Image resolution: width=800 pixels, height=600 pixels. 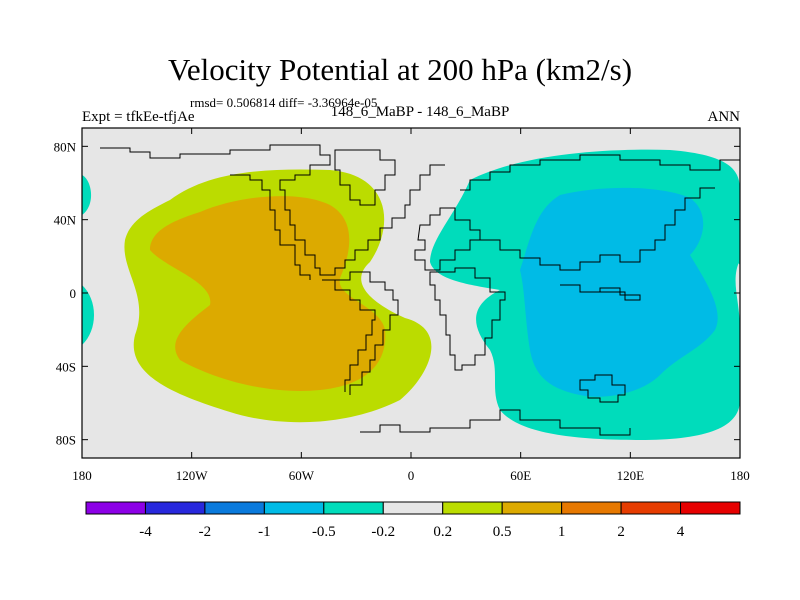 I want to click on colorbar-label: 0.2, so click(x=442, y=532).